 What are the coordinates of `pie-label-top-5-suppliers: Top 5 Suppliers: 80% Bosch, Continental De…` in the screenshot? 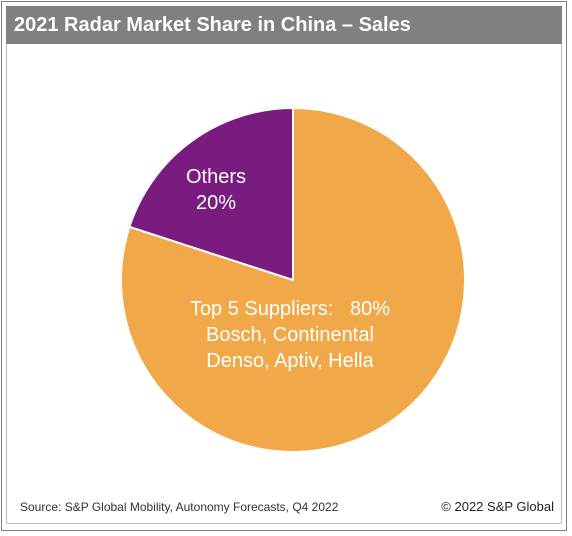 It's located at (290, 335).